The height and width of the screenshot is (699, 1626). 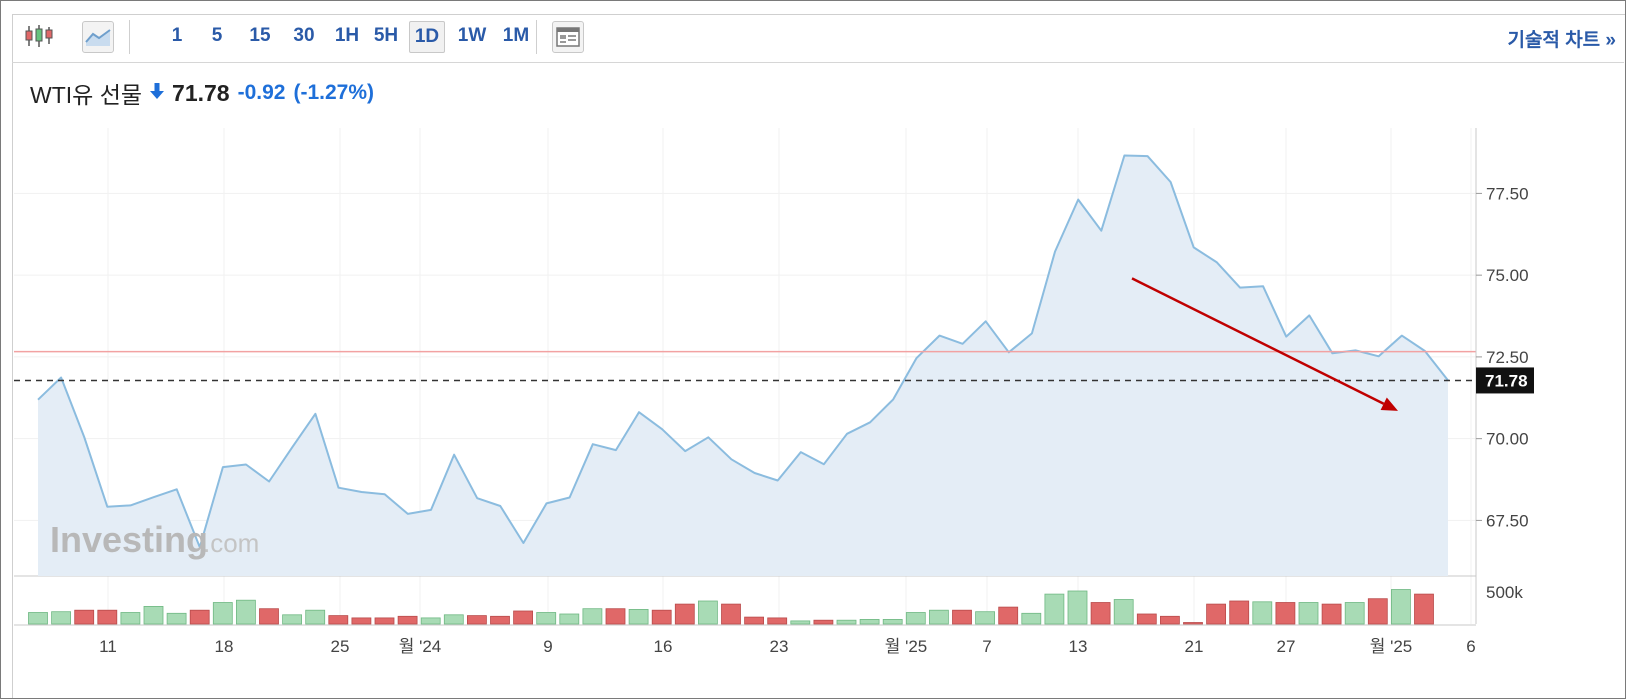 What do you see at coordinates (1286, 646) in the screenshot?
I see `x-tick-label: 27` at bounding box center [1286, 646].